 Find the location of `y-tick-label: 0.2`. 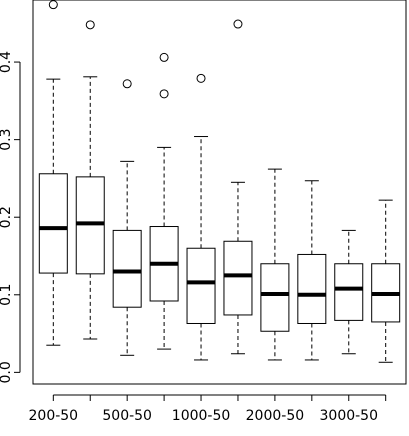

y-tick-label: 0.2 is located at coordinates (7, 217).